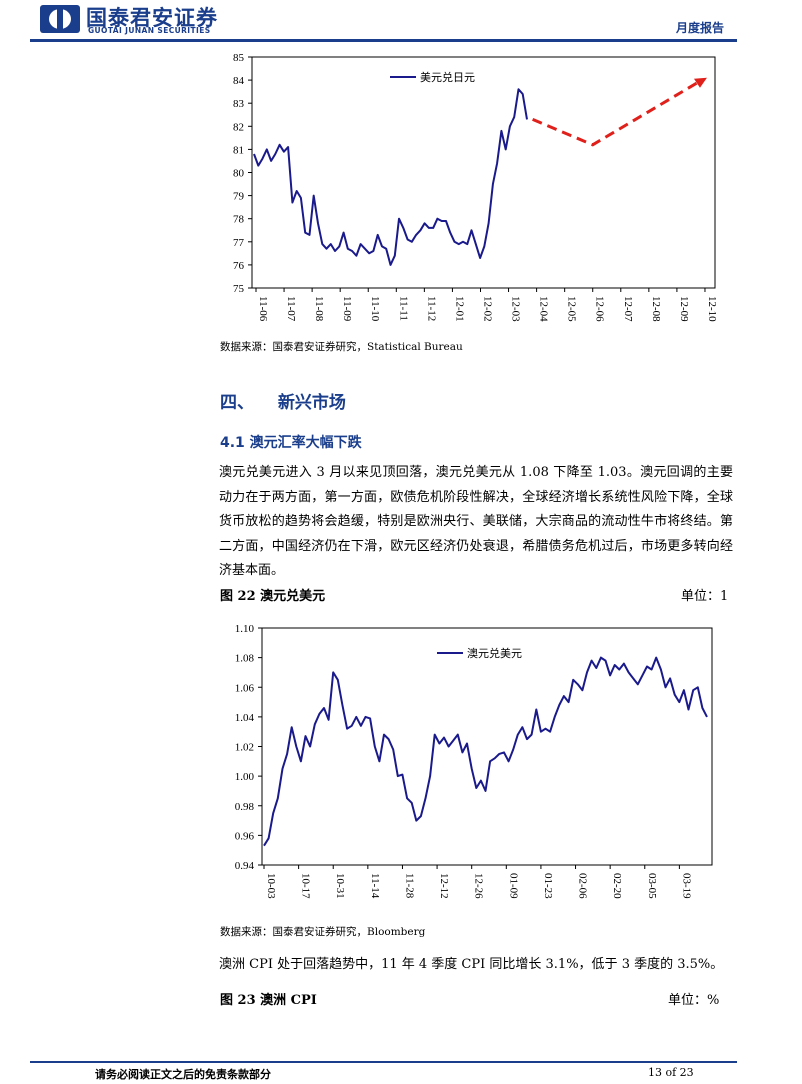 The width and height of the screenshot is (802, 1084). Describe the element at coordinates (183, 1074) in the screenshot. I see `footer-disclaimer-note: 请务必阅读正文之后的免责条款部分` at that location.